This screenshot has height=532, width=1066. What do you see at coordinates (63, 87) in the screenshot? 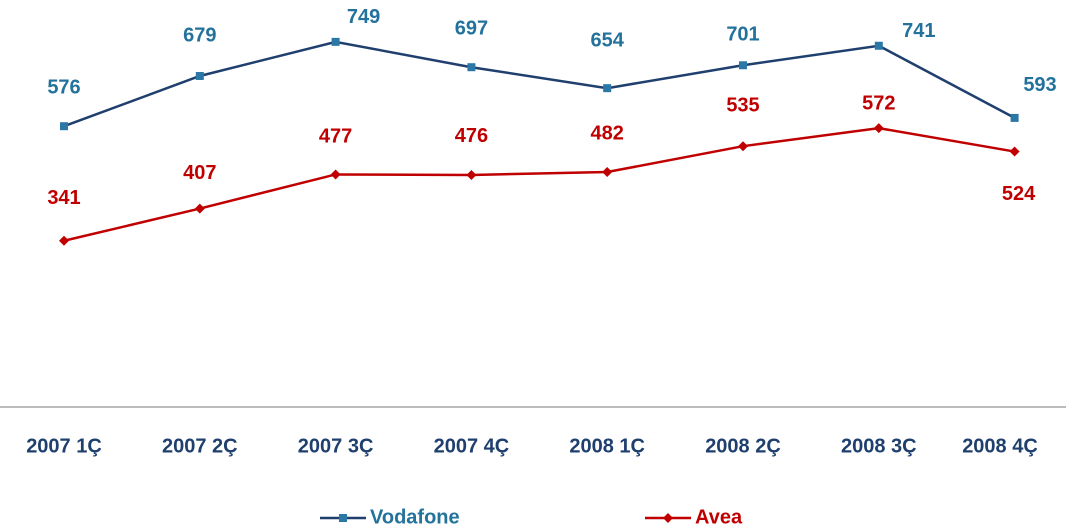
I see `data-label: 576` at bounding box center [63, 87].